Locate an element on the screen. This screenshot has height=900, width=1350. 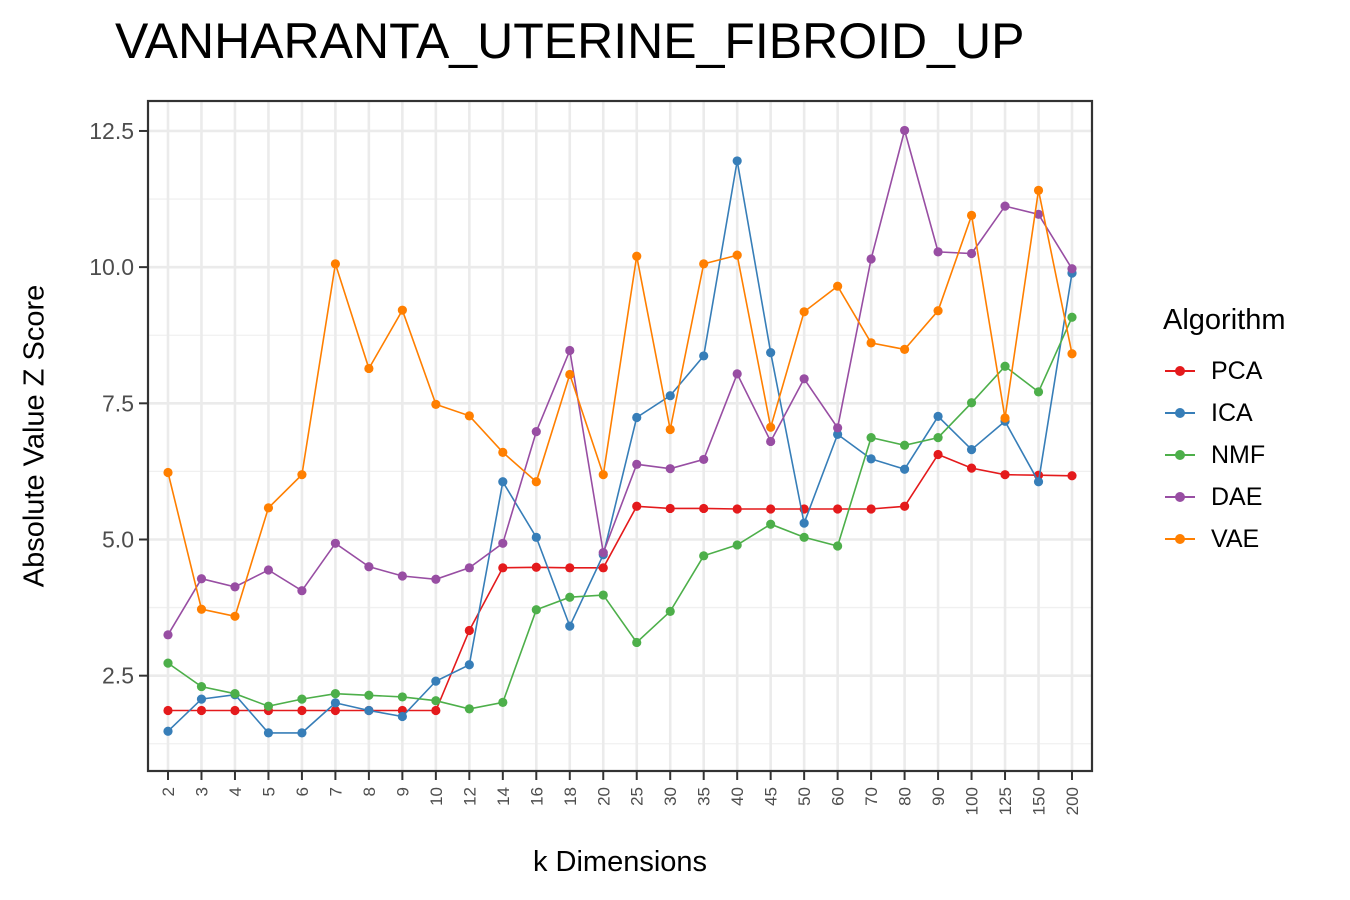
x-tick-label: 25 is located at coordinates (637, 796).